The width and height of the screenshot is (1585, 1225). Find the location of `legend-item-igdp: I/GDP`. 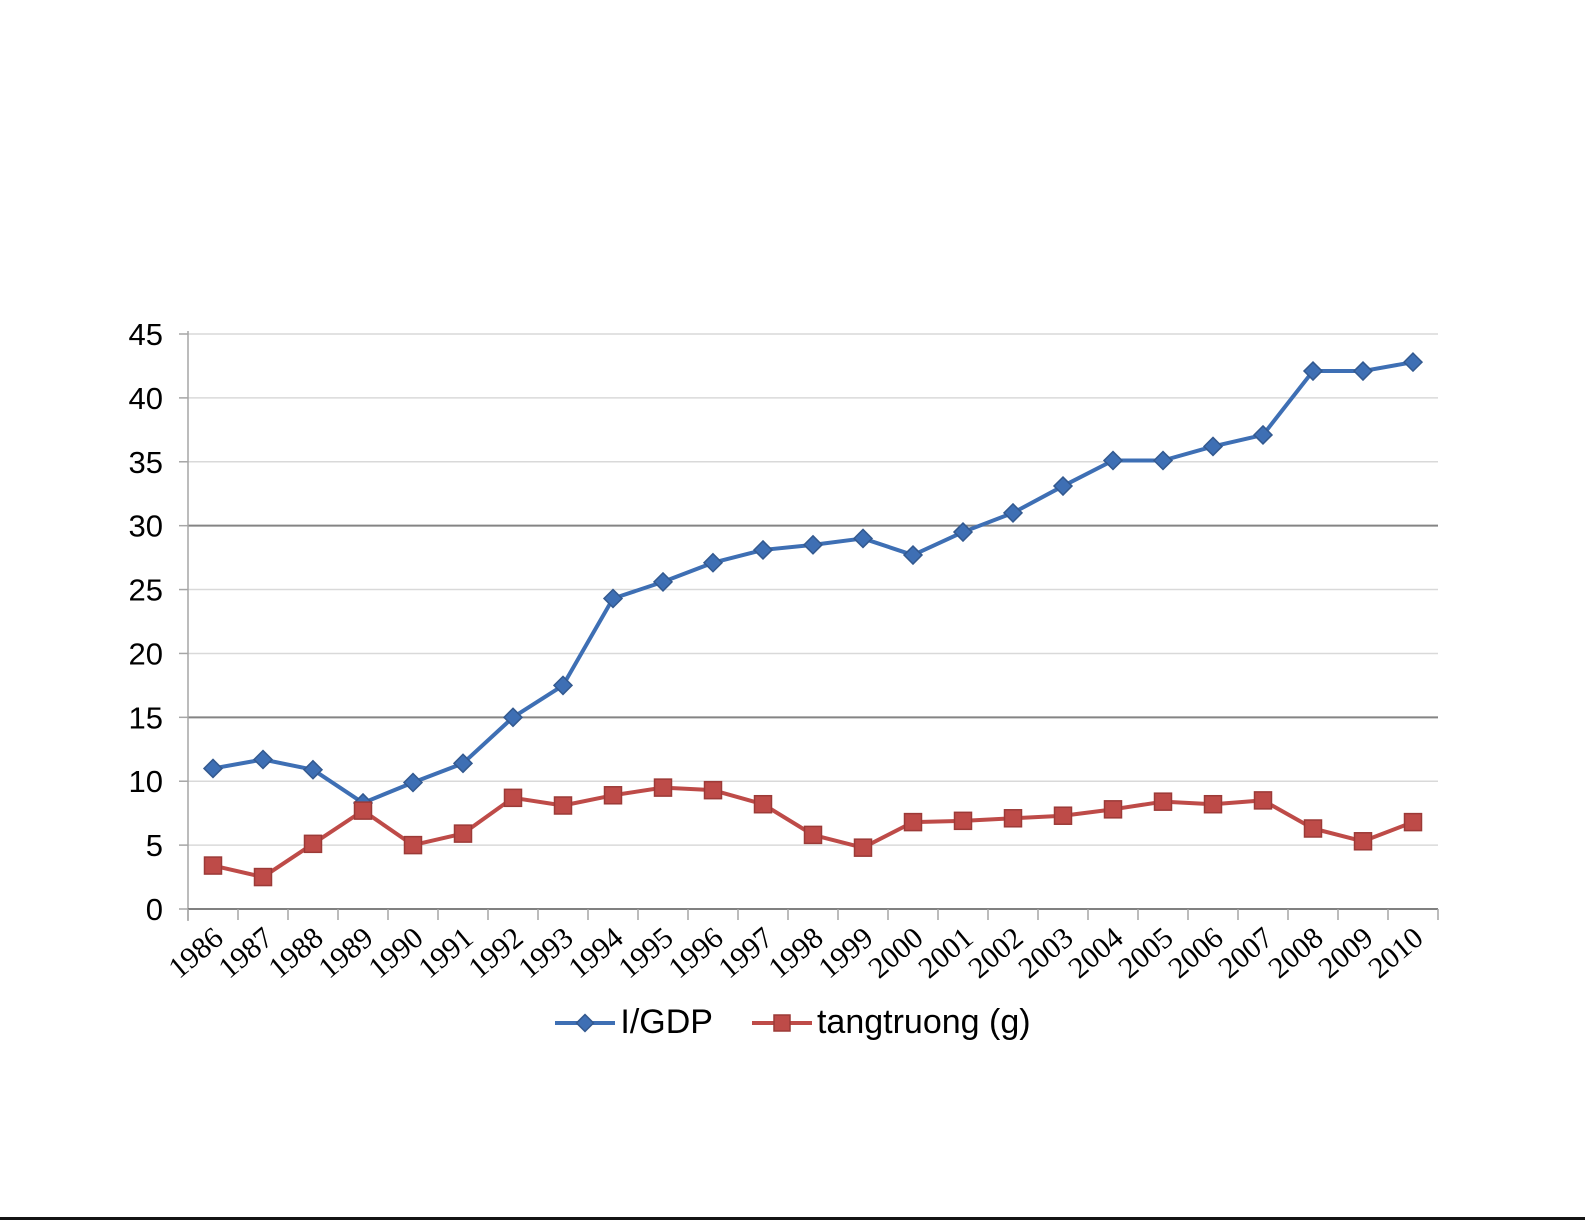

legend-item-igdp: I/GDP is located at coordinates (633, 1022).